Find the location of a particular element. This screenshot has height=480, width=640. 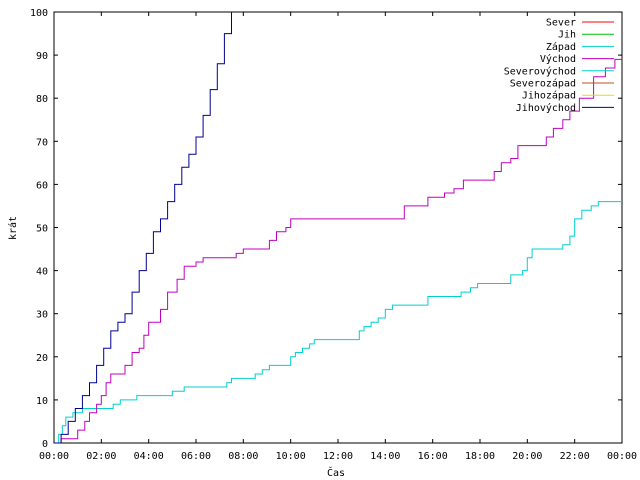

legend-label: Východ is located at coordinates (558, 59).